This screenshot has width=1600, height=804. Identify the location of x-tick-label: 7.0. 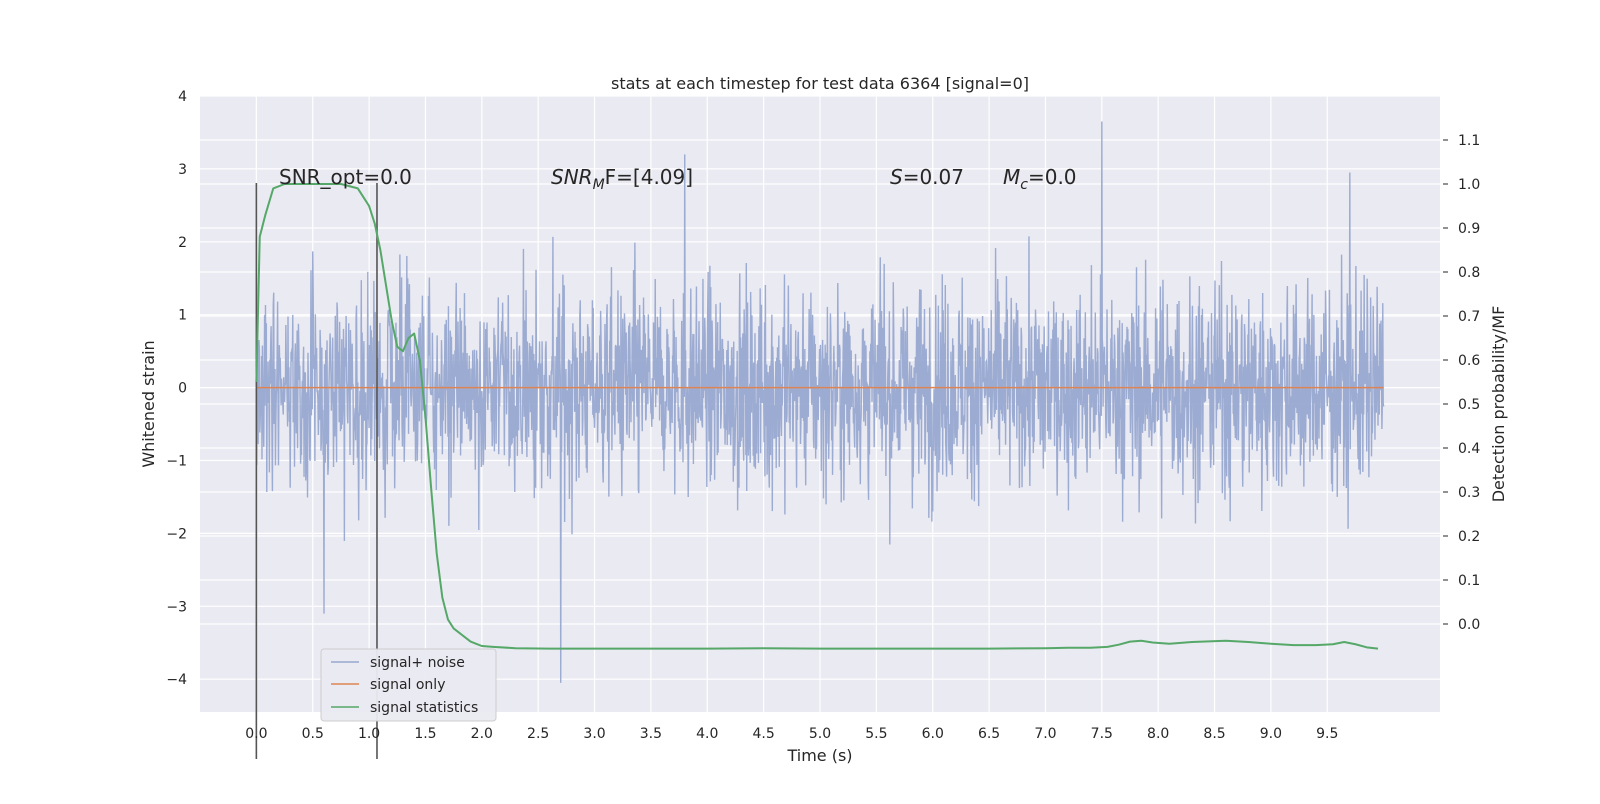
(1045, 734).